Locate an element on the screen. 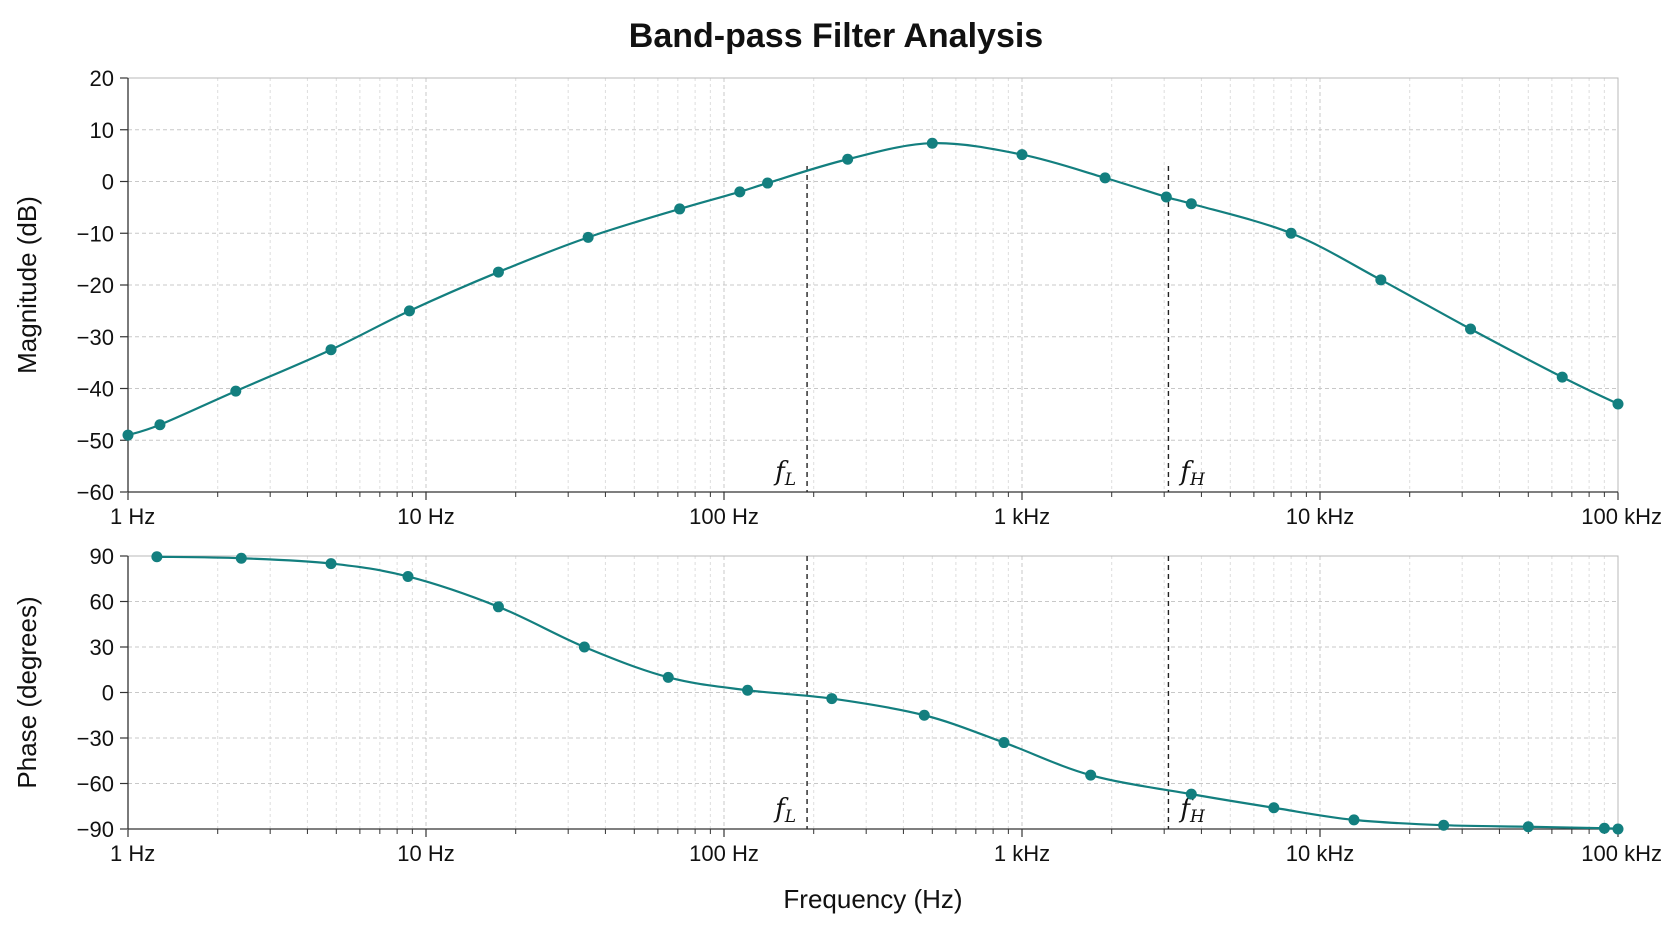 Image resolution: width=1672 pixels, height=941 pixels. y-tick-label: −90 is located at coordinates (95, 829).